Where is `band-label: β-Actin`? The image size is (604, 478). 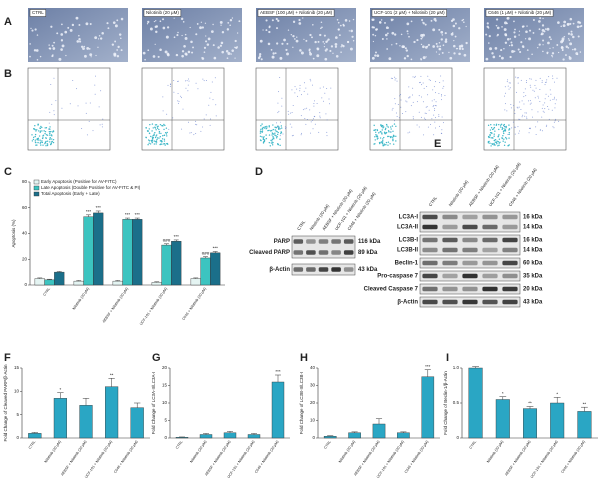
band-label: β-Actin is located at coordinates (279, 270).